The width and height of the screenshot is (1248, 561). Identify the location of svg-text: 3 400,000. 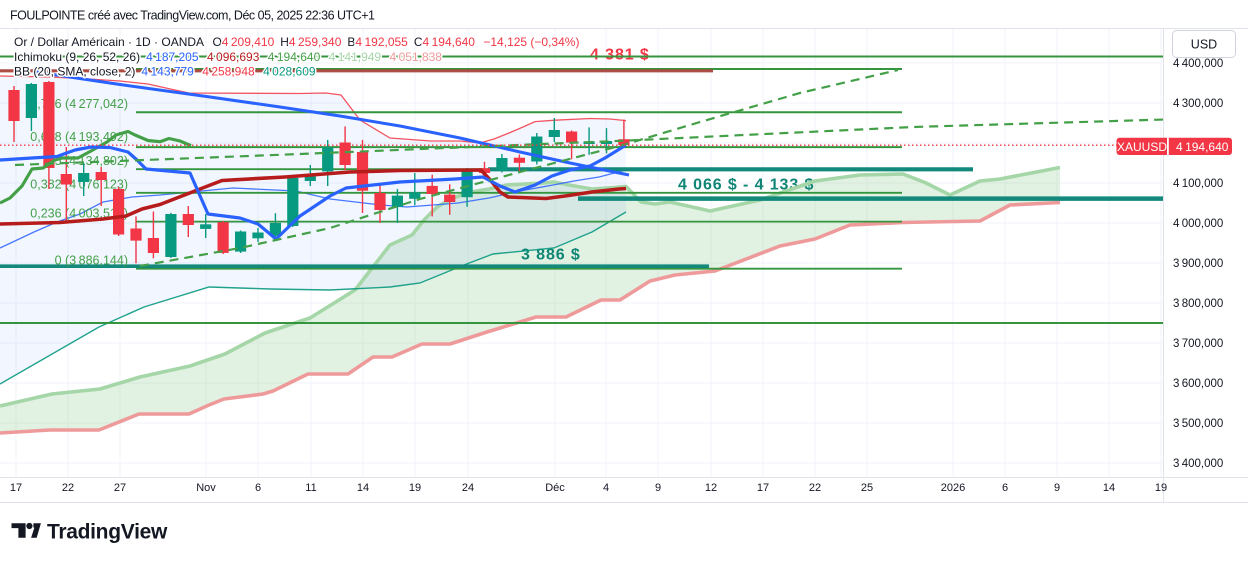
(1198, 464).